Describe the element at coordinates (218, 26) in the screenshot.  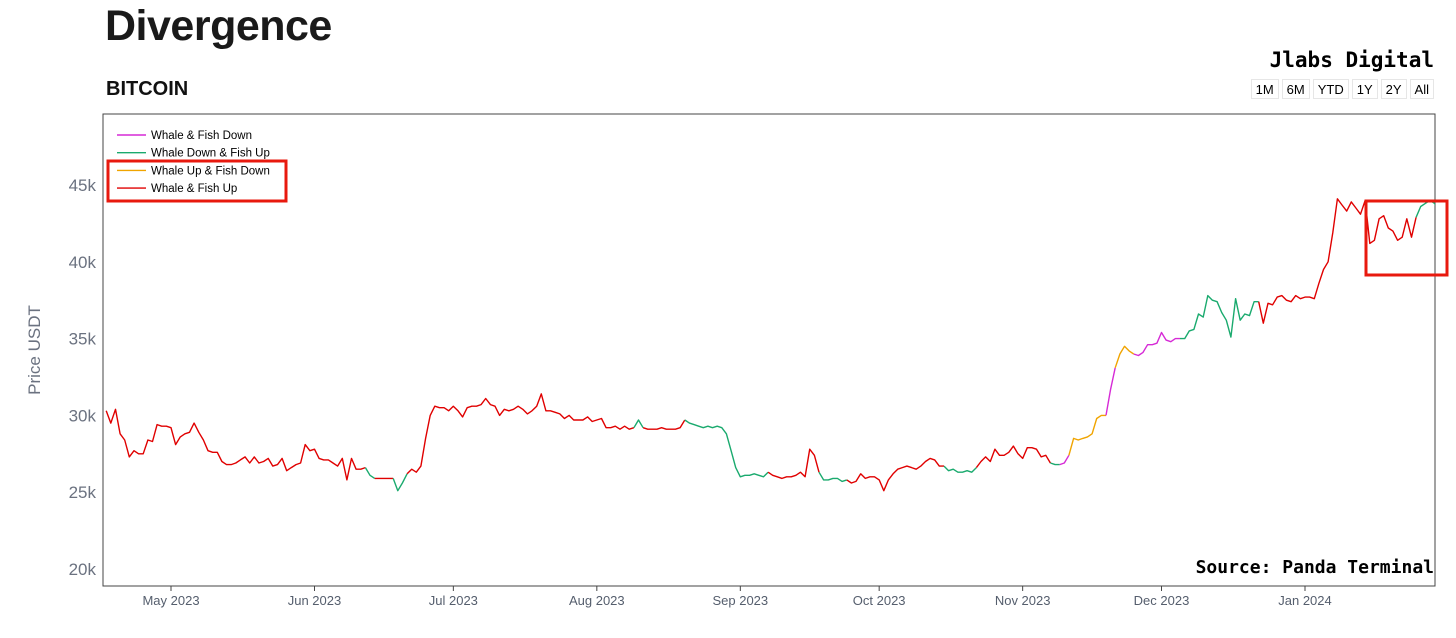
I see `chart-title: Divergence` at that location.